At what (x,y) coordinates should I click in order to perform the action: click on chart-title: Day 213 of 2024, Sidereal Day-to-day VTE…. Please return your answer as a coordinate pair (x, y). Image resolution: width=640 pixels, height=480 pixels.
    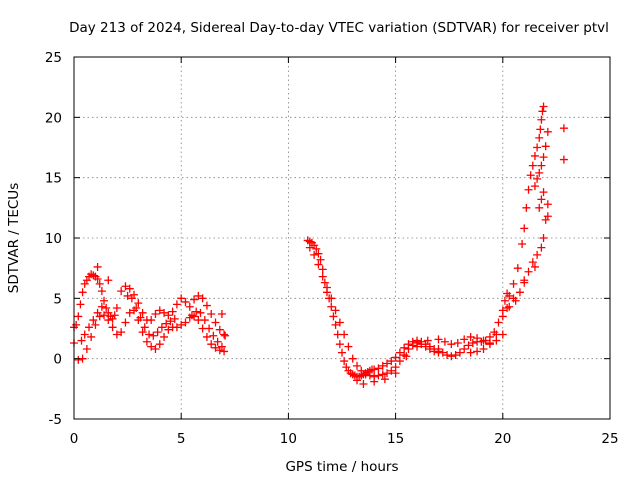
    Looking at the image, I should click on (339, 28).